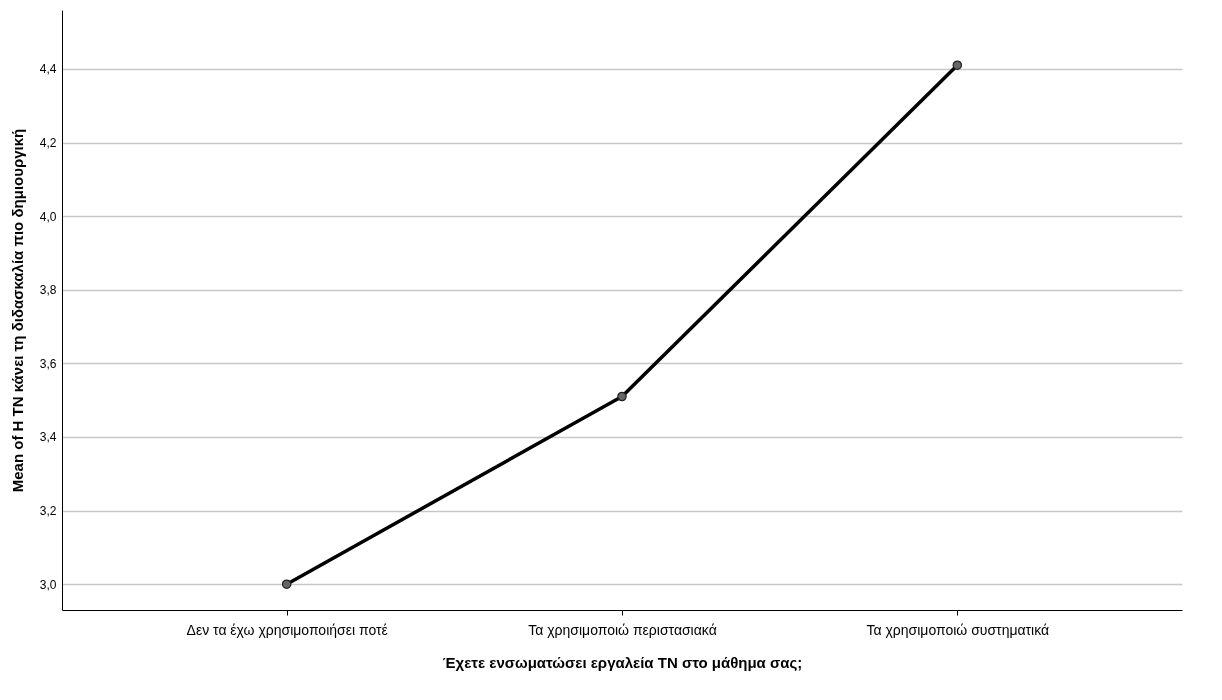 The width and height of the screenshot is (1222, 700). What do you see at coordinates (48, 290) in the screenshot?
I see `y-tick-label: 3,8` at bounding box center [48, 290].